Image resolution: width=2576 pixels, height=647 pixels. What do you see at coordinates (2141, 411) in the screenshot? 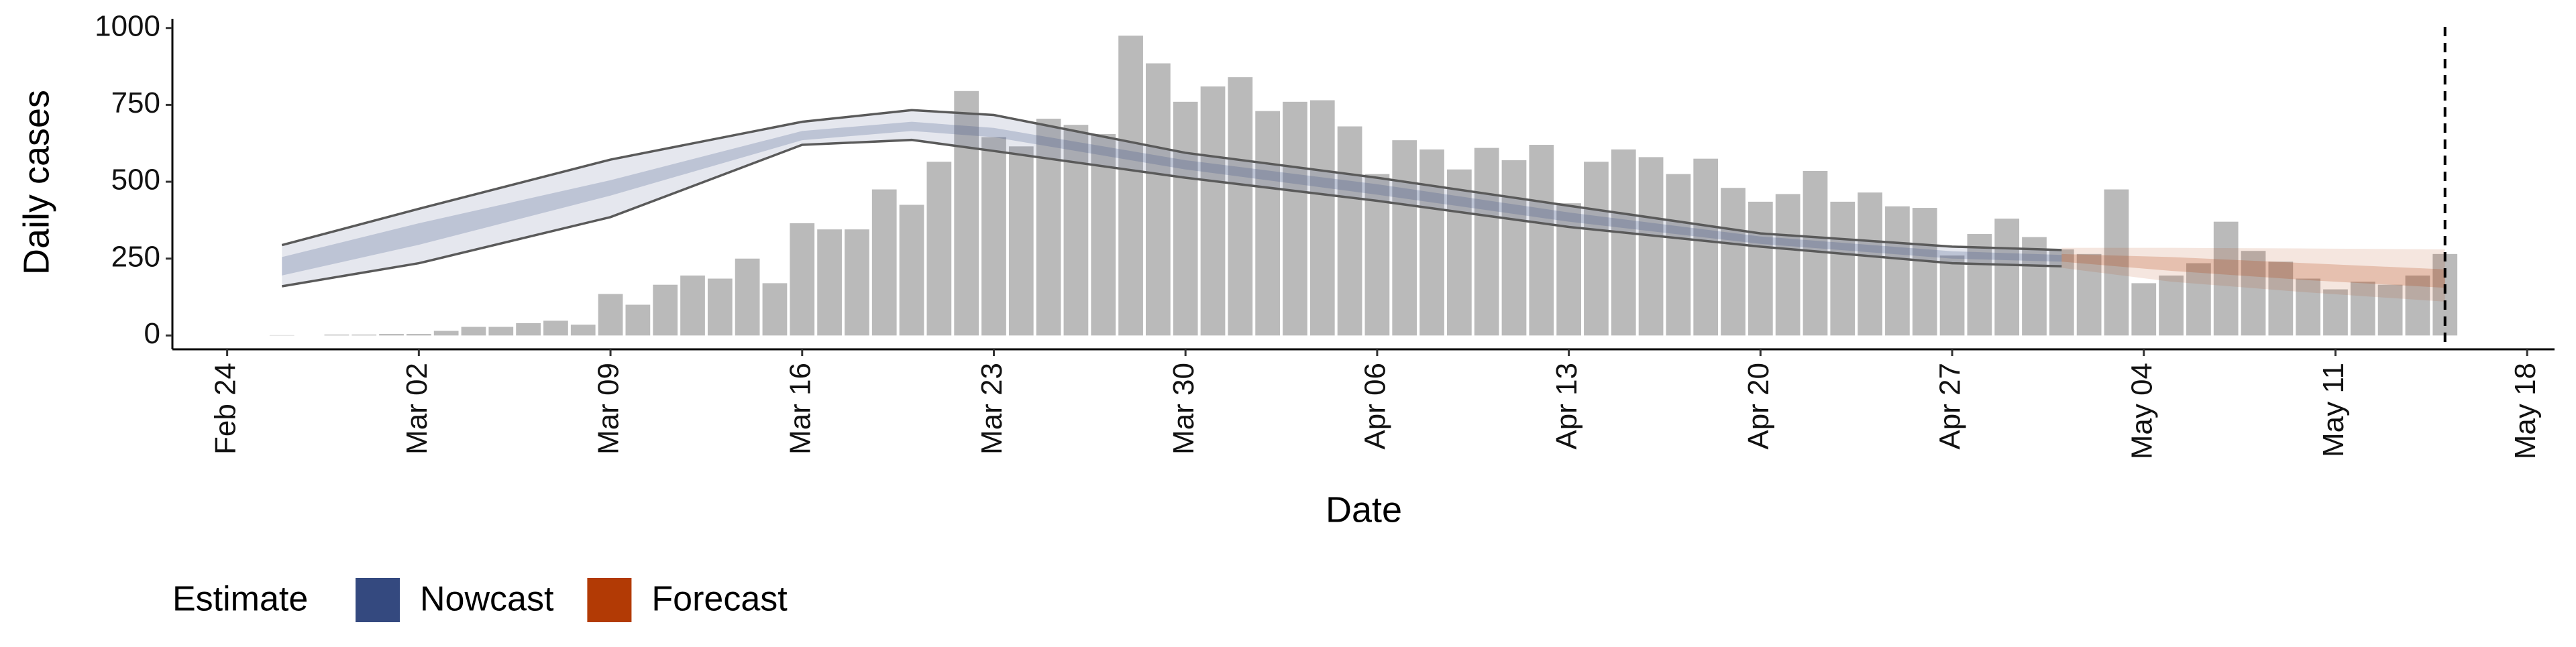
I see `x-tick-label: May 04` at bounding box center [2141, 411].